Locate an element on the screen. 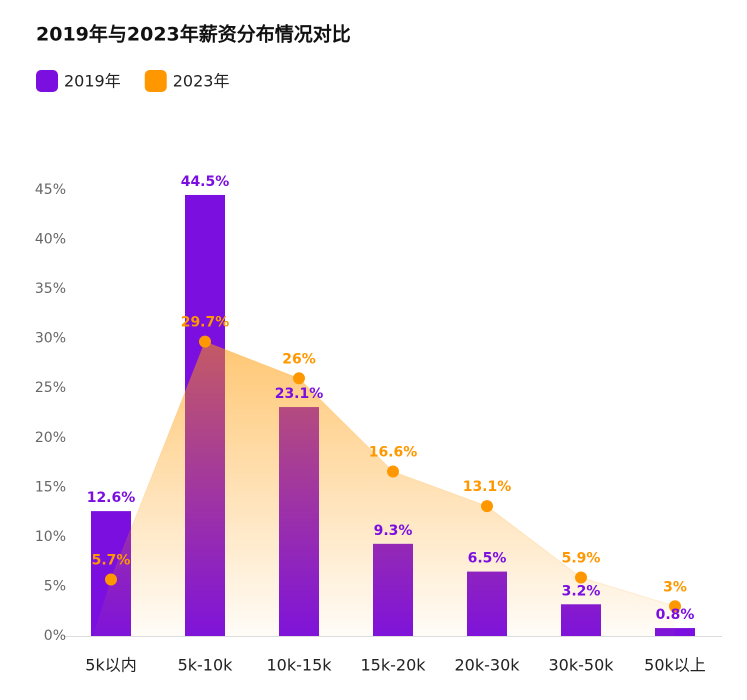  value-label: 12.6% is located at coordinates (111, 498).